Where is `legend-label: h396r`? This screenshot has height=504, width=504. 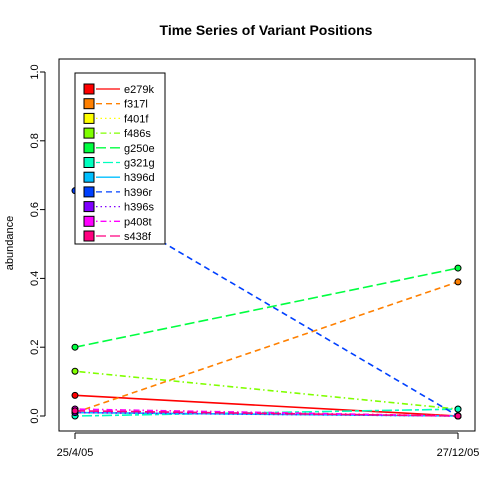
legend-label: h396r is located at coordinates (138, 193).